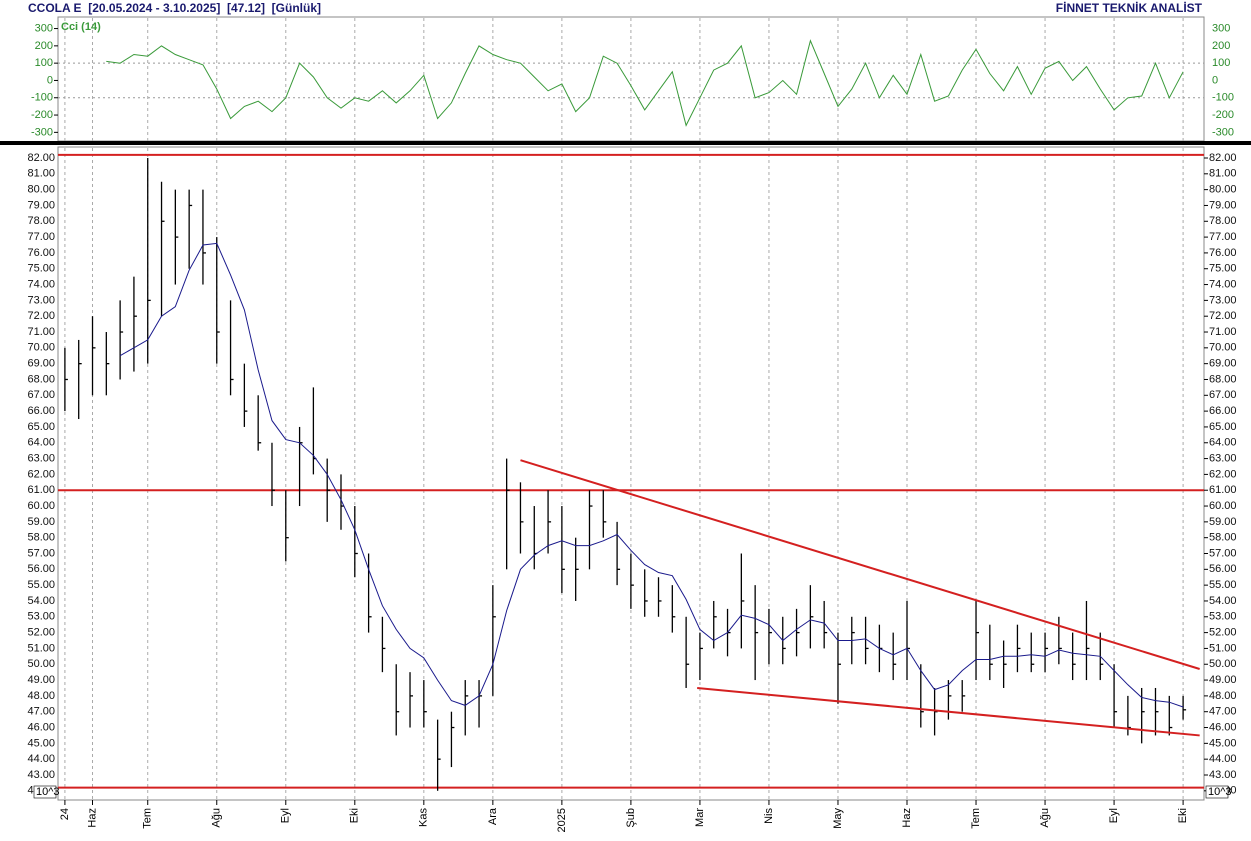 The height and width of the screenshot is (841, 1251). Describe the element at coordinates (41, 664) in the screenshot. I see `y-tick-label: 50.00` at that location.